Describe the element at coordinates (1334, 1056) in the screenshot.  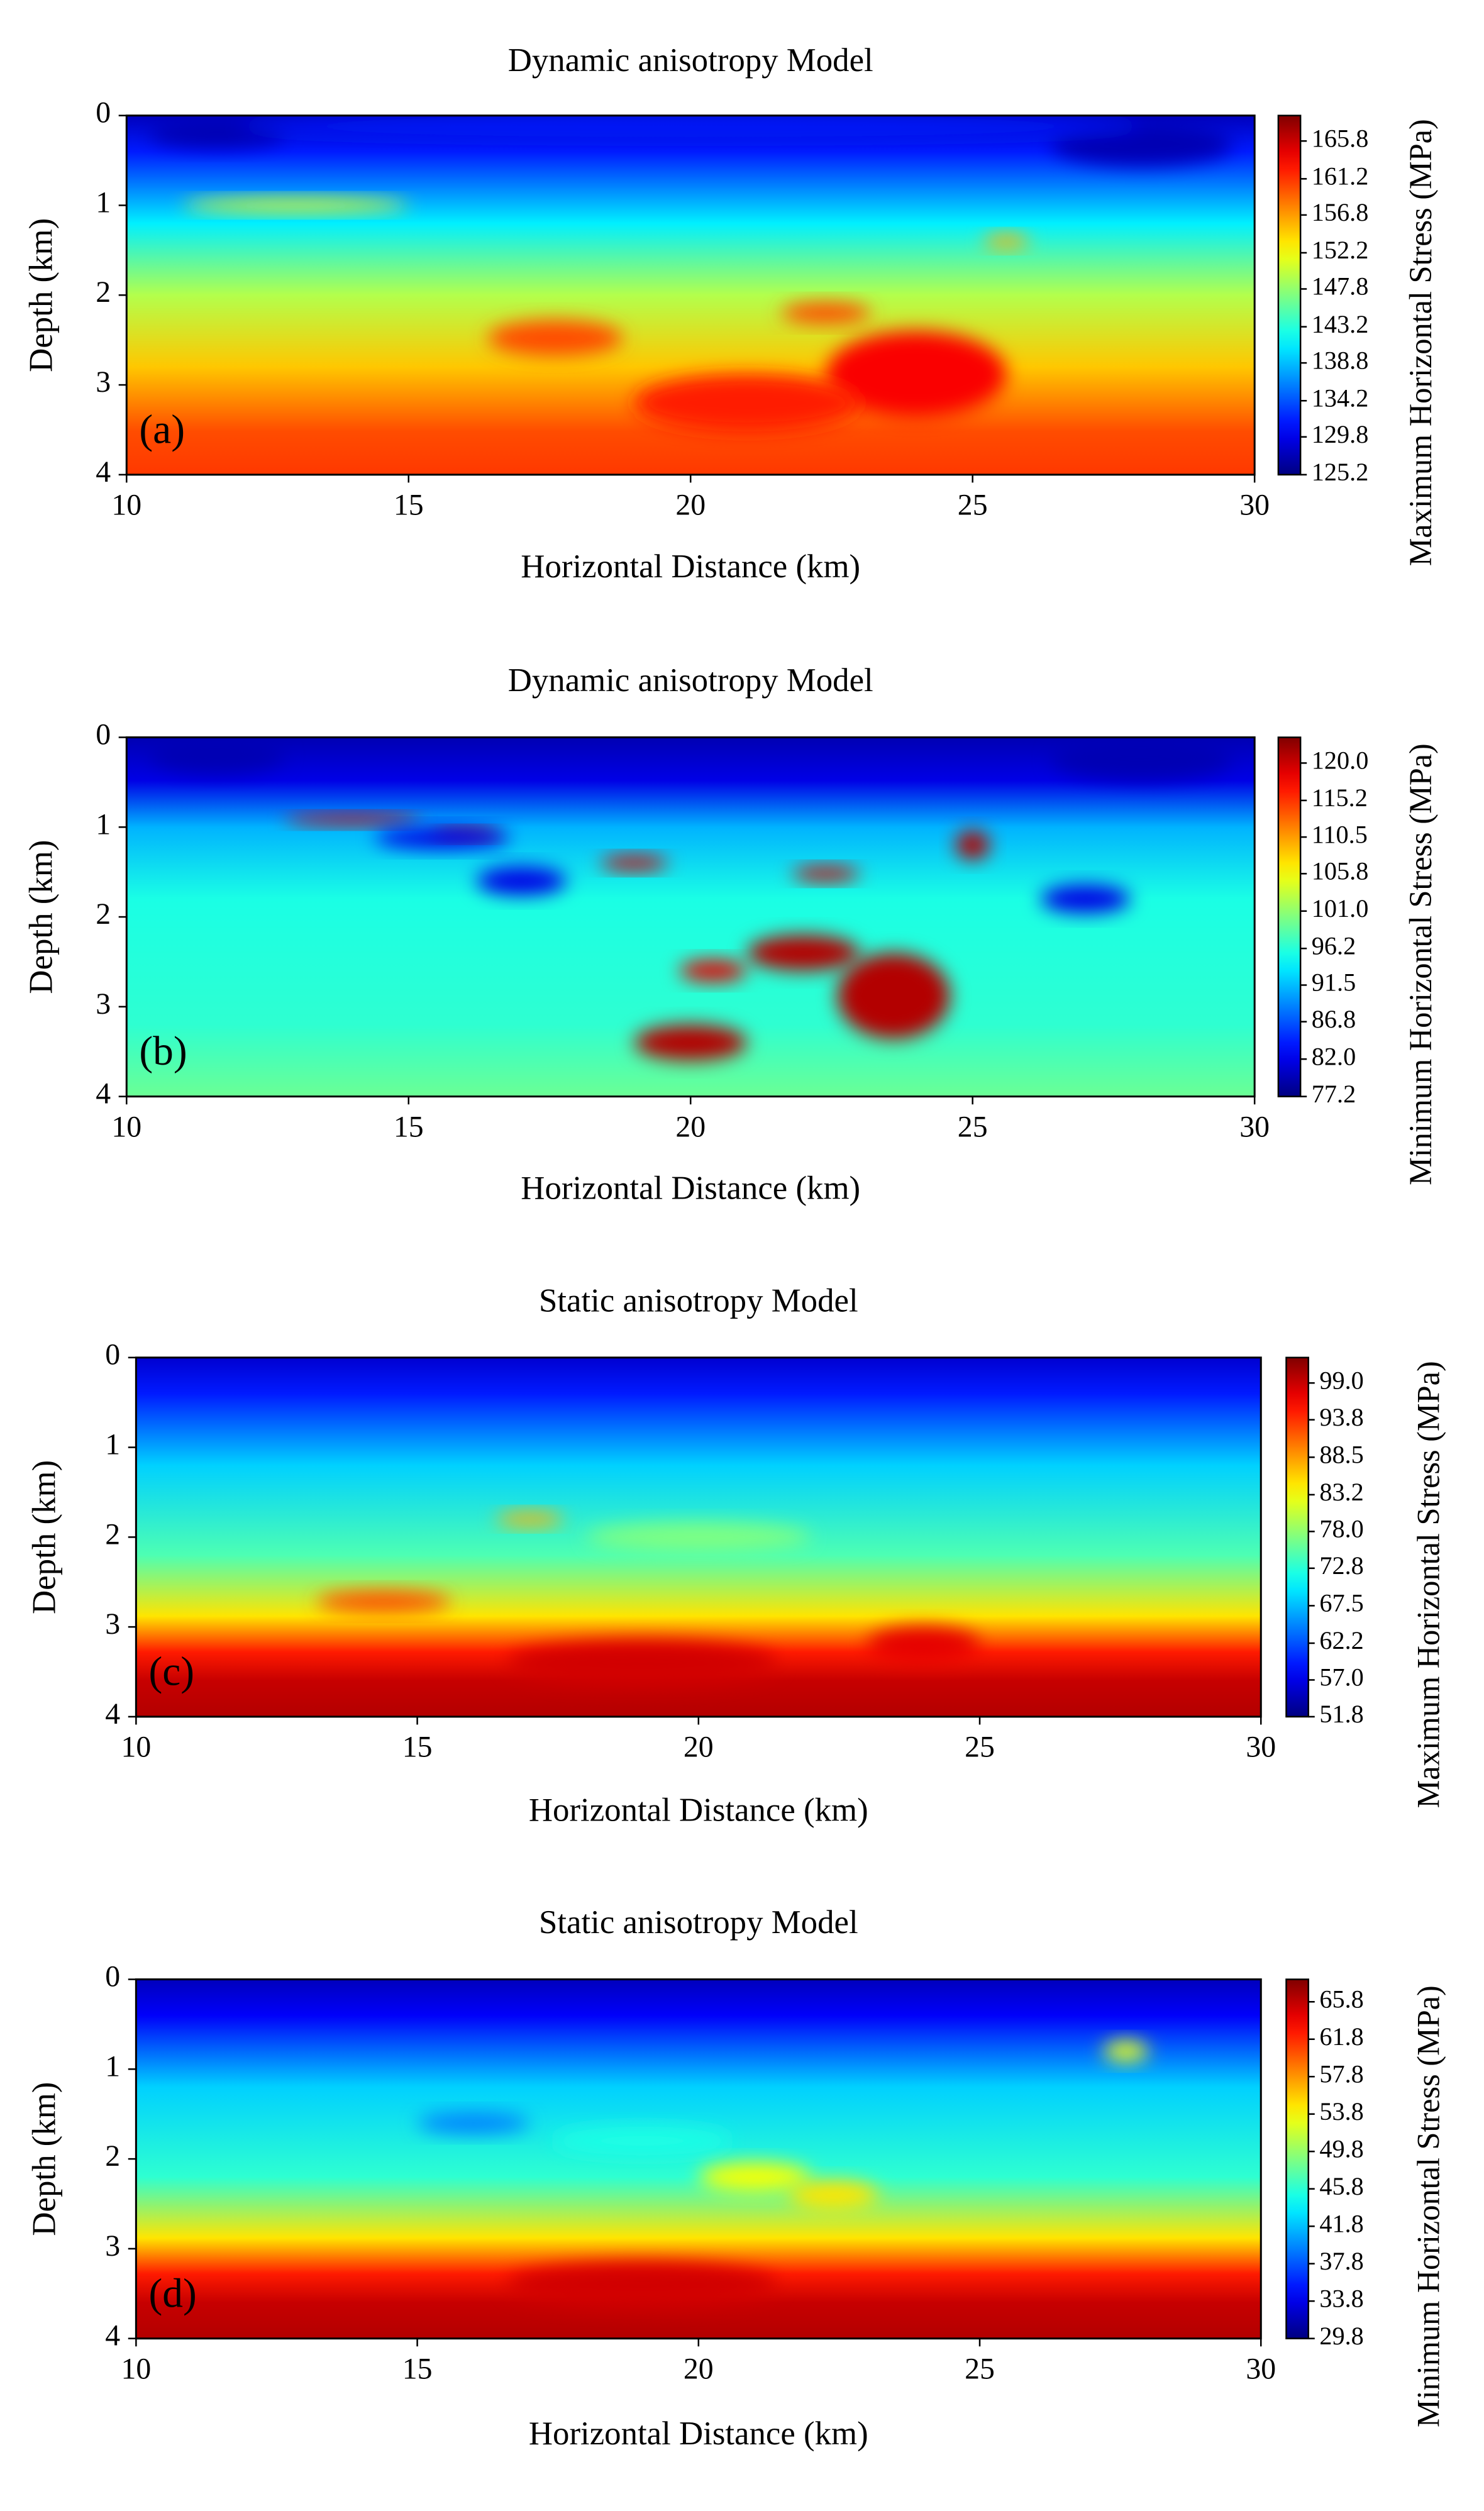
I see `colorbar-tick-label: 82.0` at that location.